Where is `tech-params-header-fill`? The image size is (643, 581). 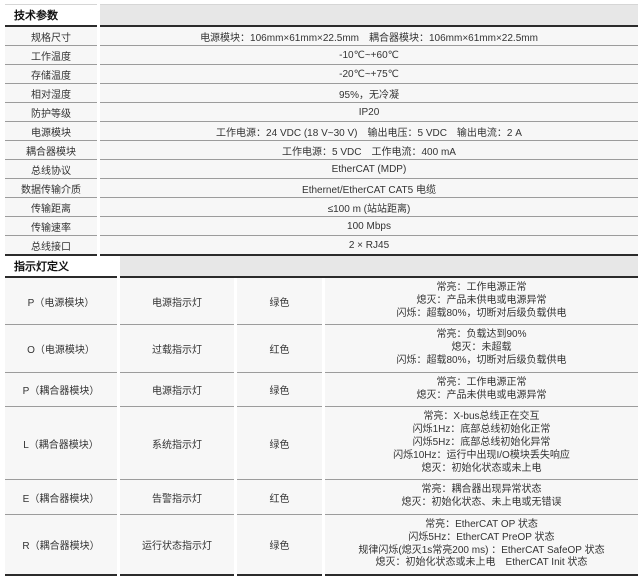 tech-params-header-fill is located at coordinates (369, 15).